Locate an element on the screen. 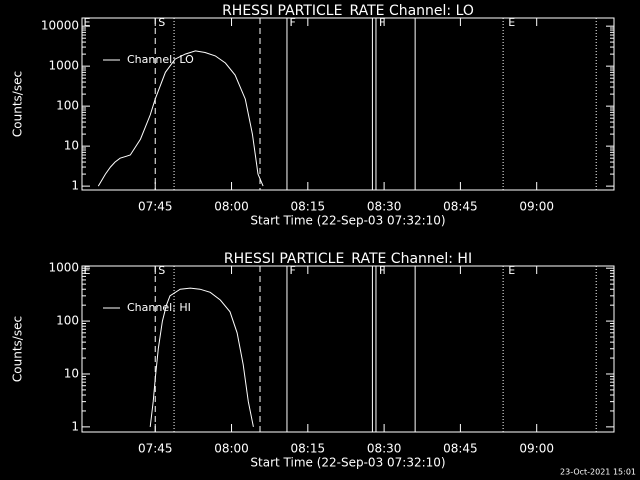 The width and height of the screenshot is (640, 480). chart-title: RHESSI PARTICLE_RATE Channel: LO is located at coordinates (348, 11).